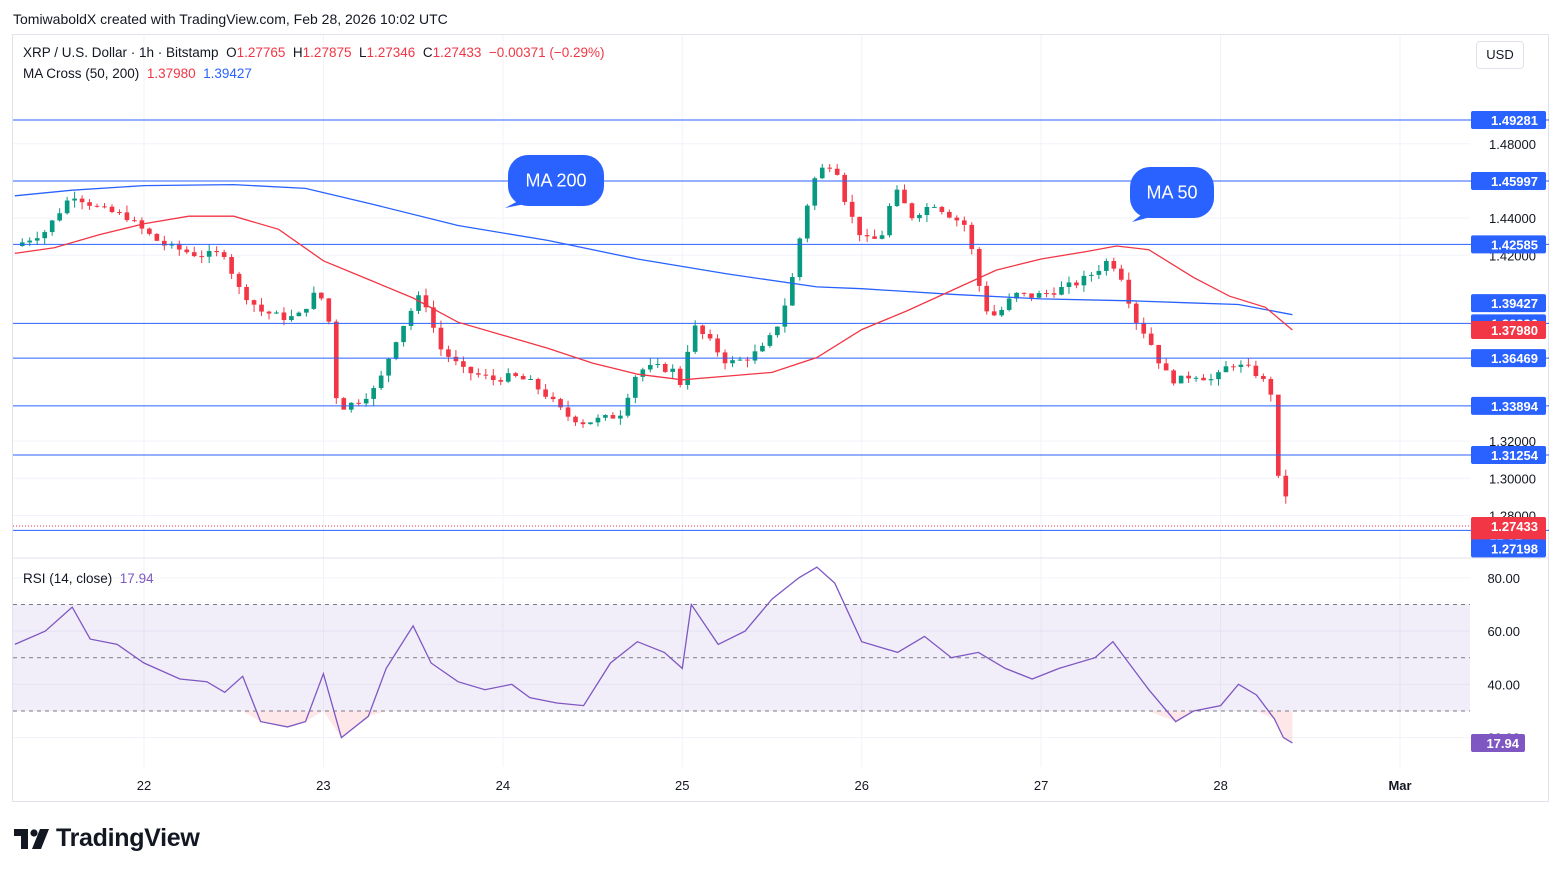  Describe the element at coordinates (653, 249) in the screenshot. I see `ma200-line` at that location.